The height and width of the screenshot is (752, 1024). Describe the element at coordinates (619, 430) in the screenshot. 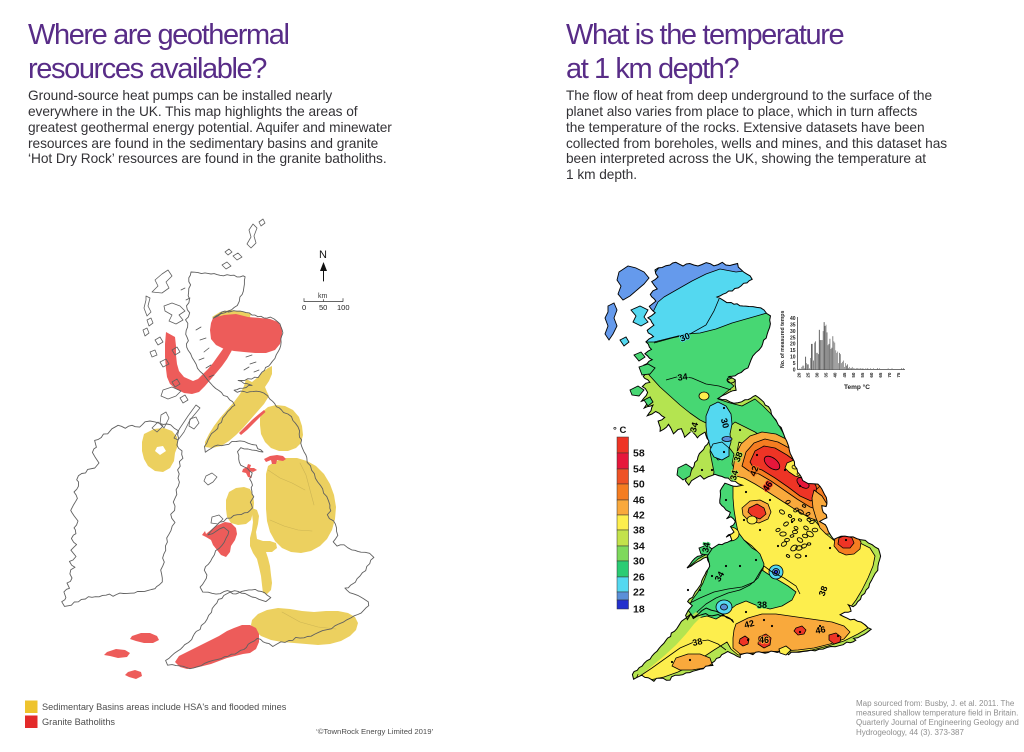

I see `svg-text: ° C` at that location.